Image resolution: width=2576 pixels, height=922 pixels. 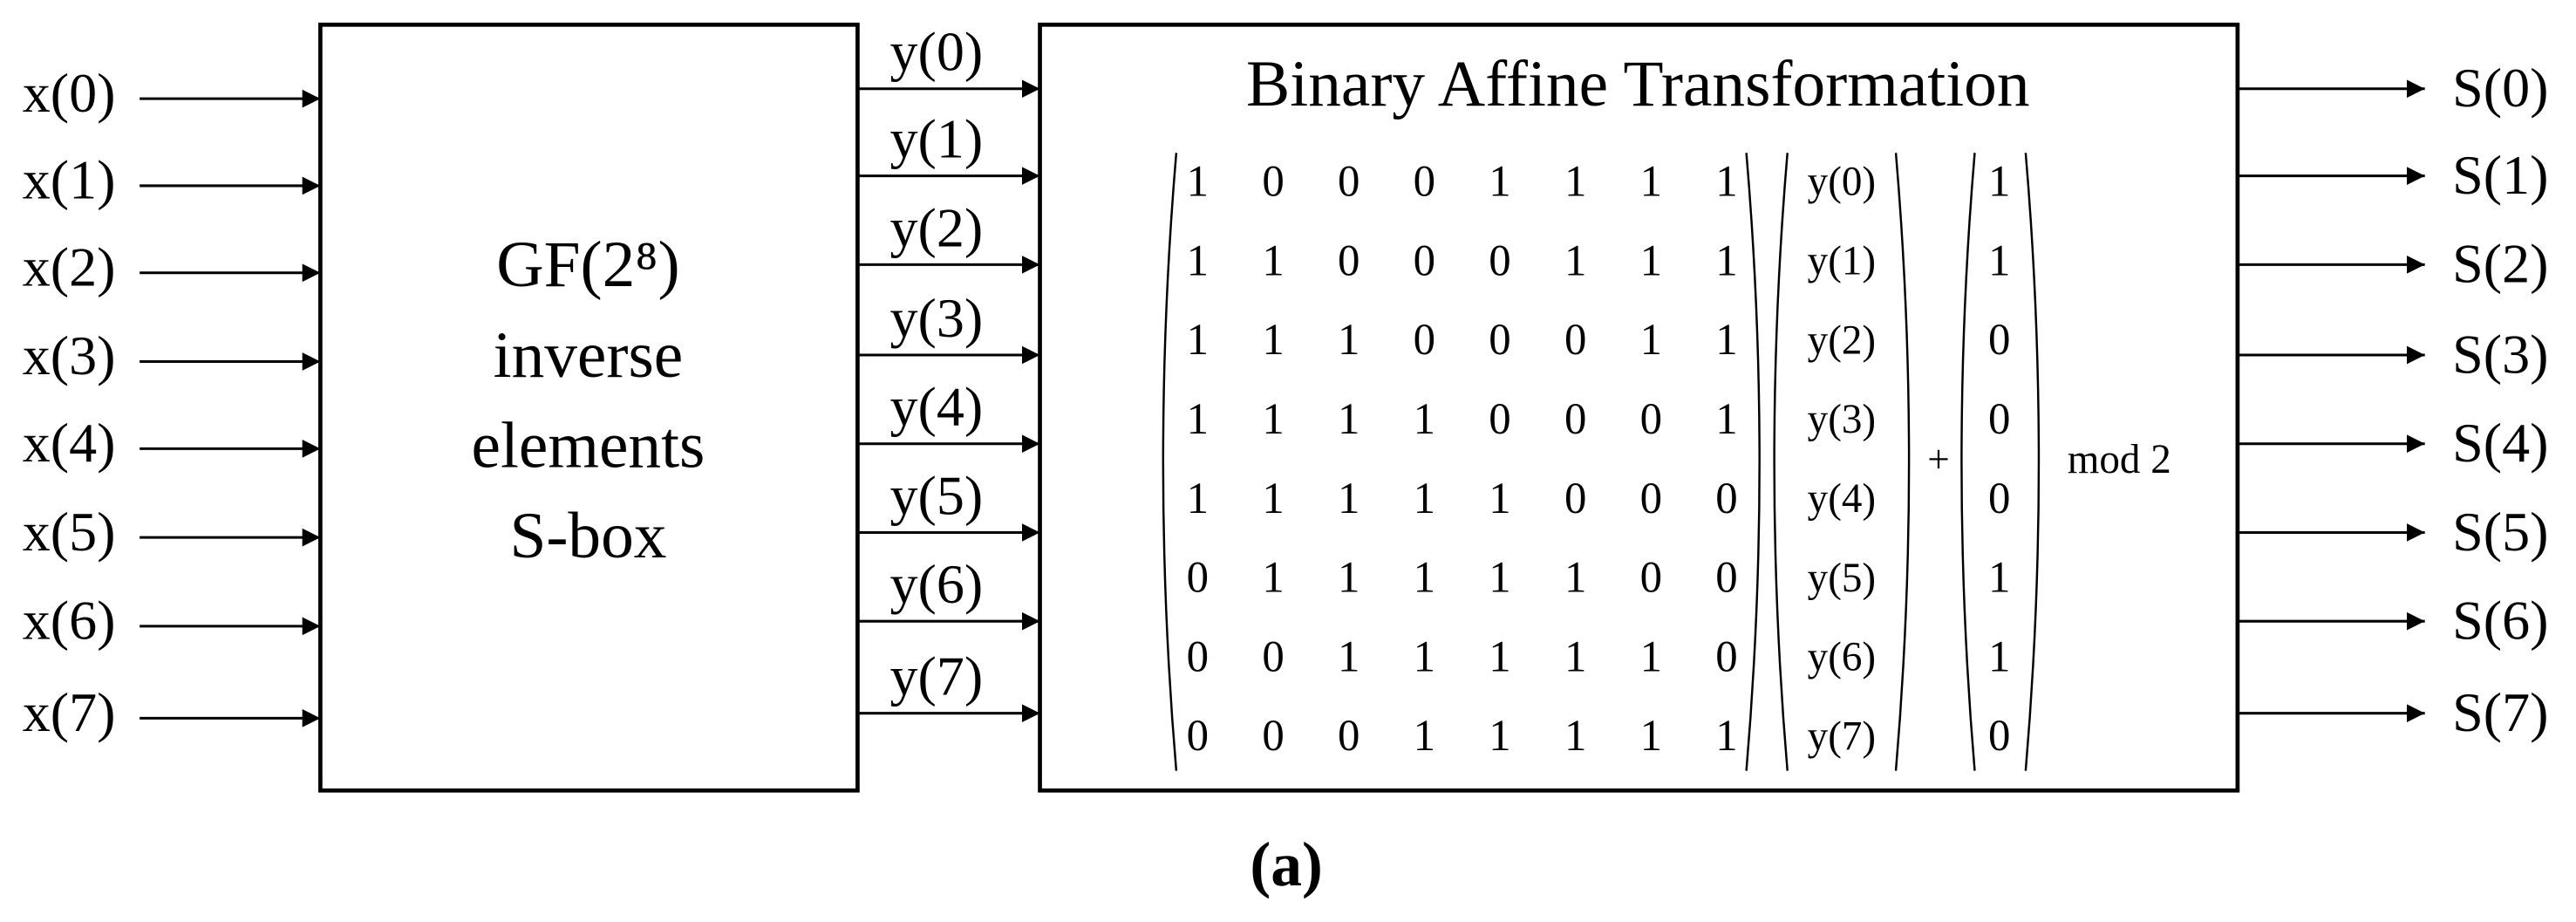 I want to click on input-label: x(1), so click(x=70, y=180).